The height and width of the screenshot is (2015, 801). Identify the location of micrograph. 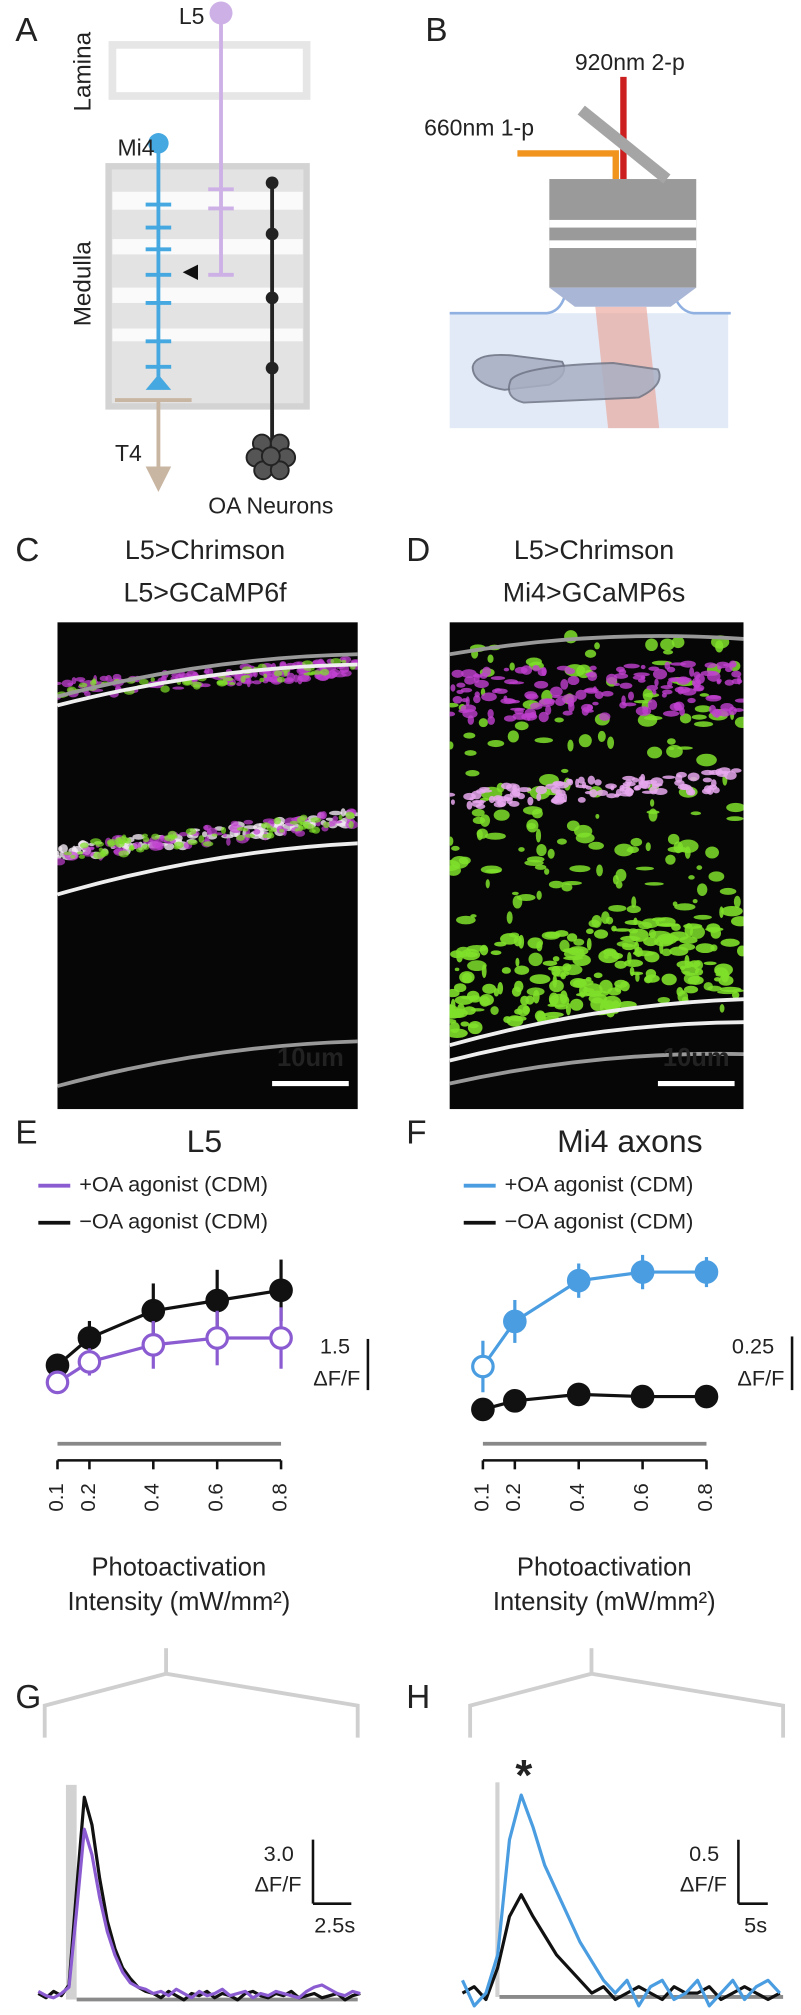
(207, 866).